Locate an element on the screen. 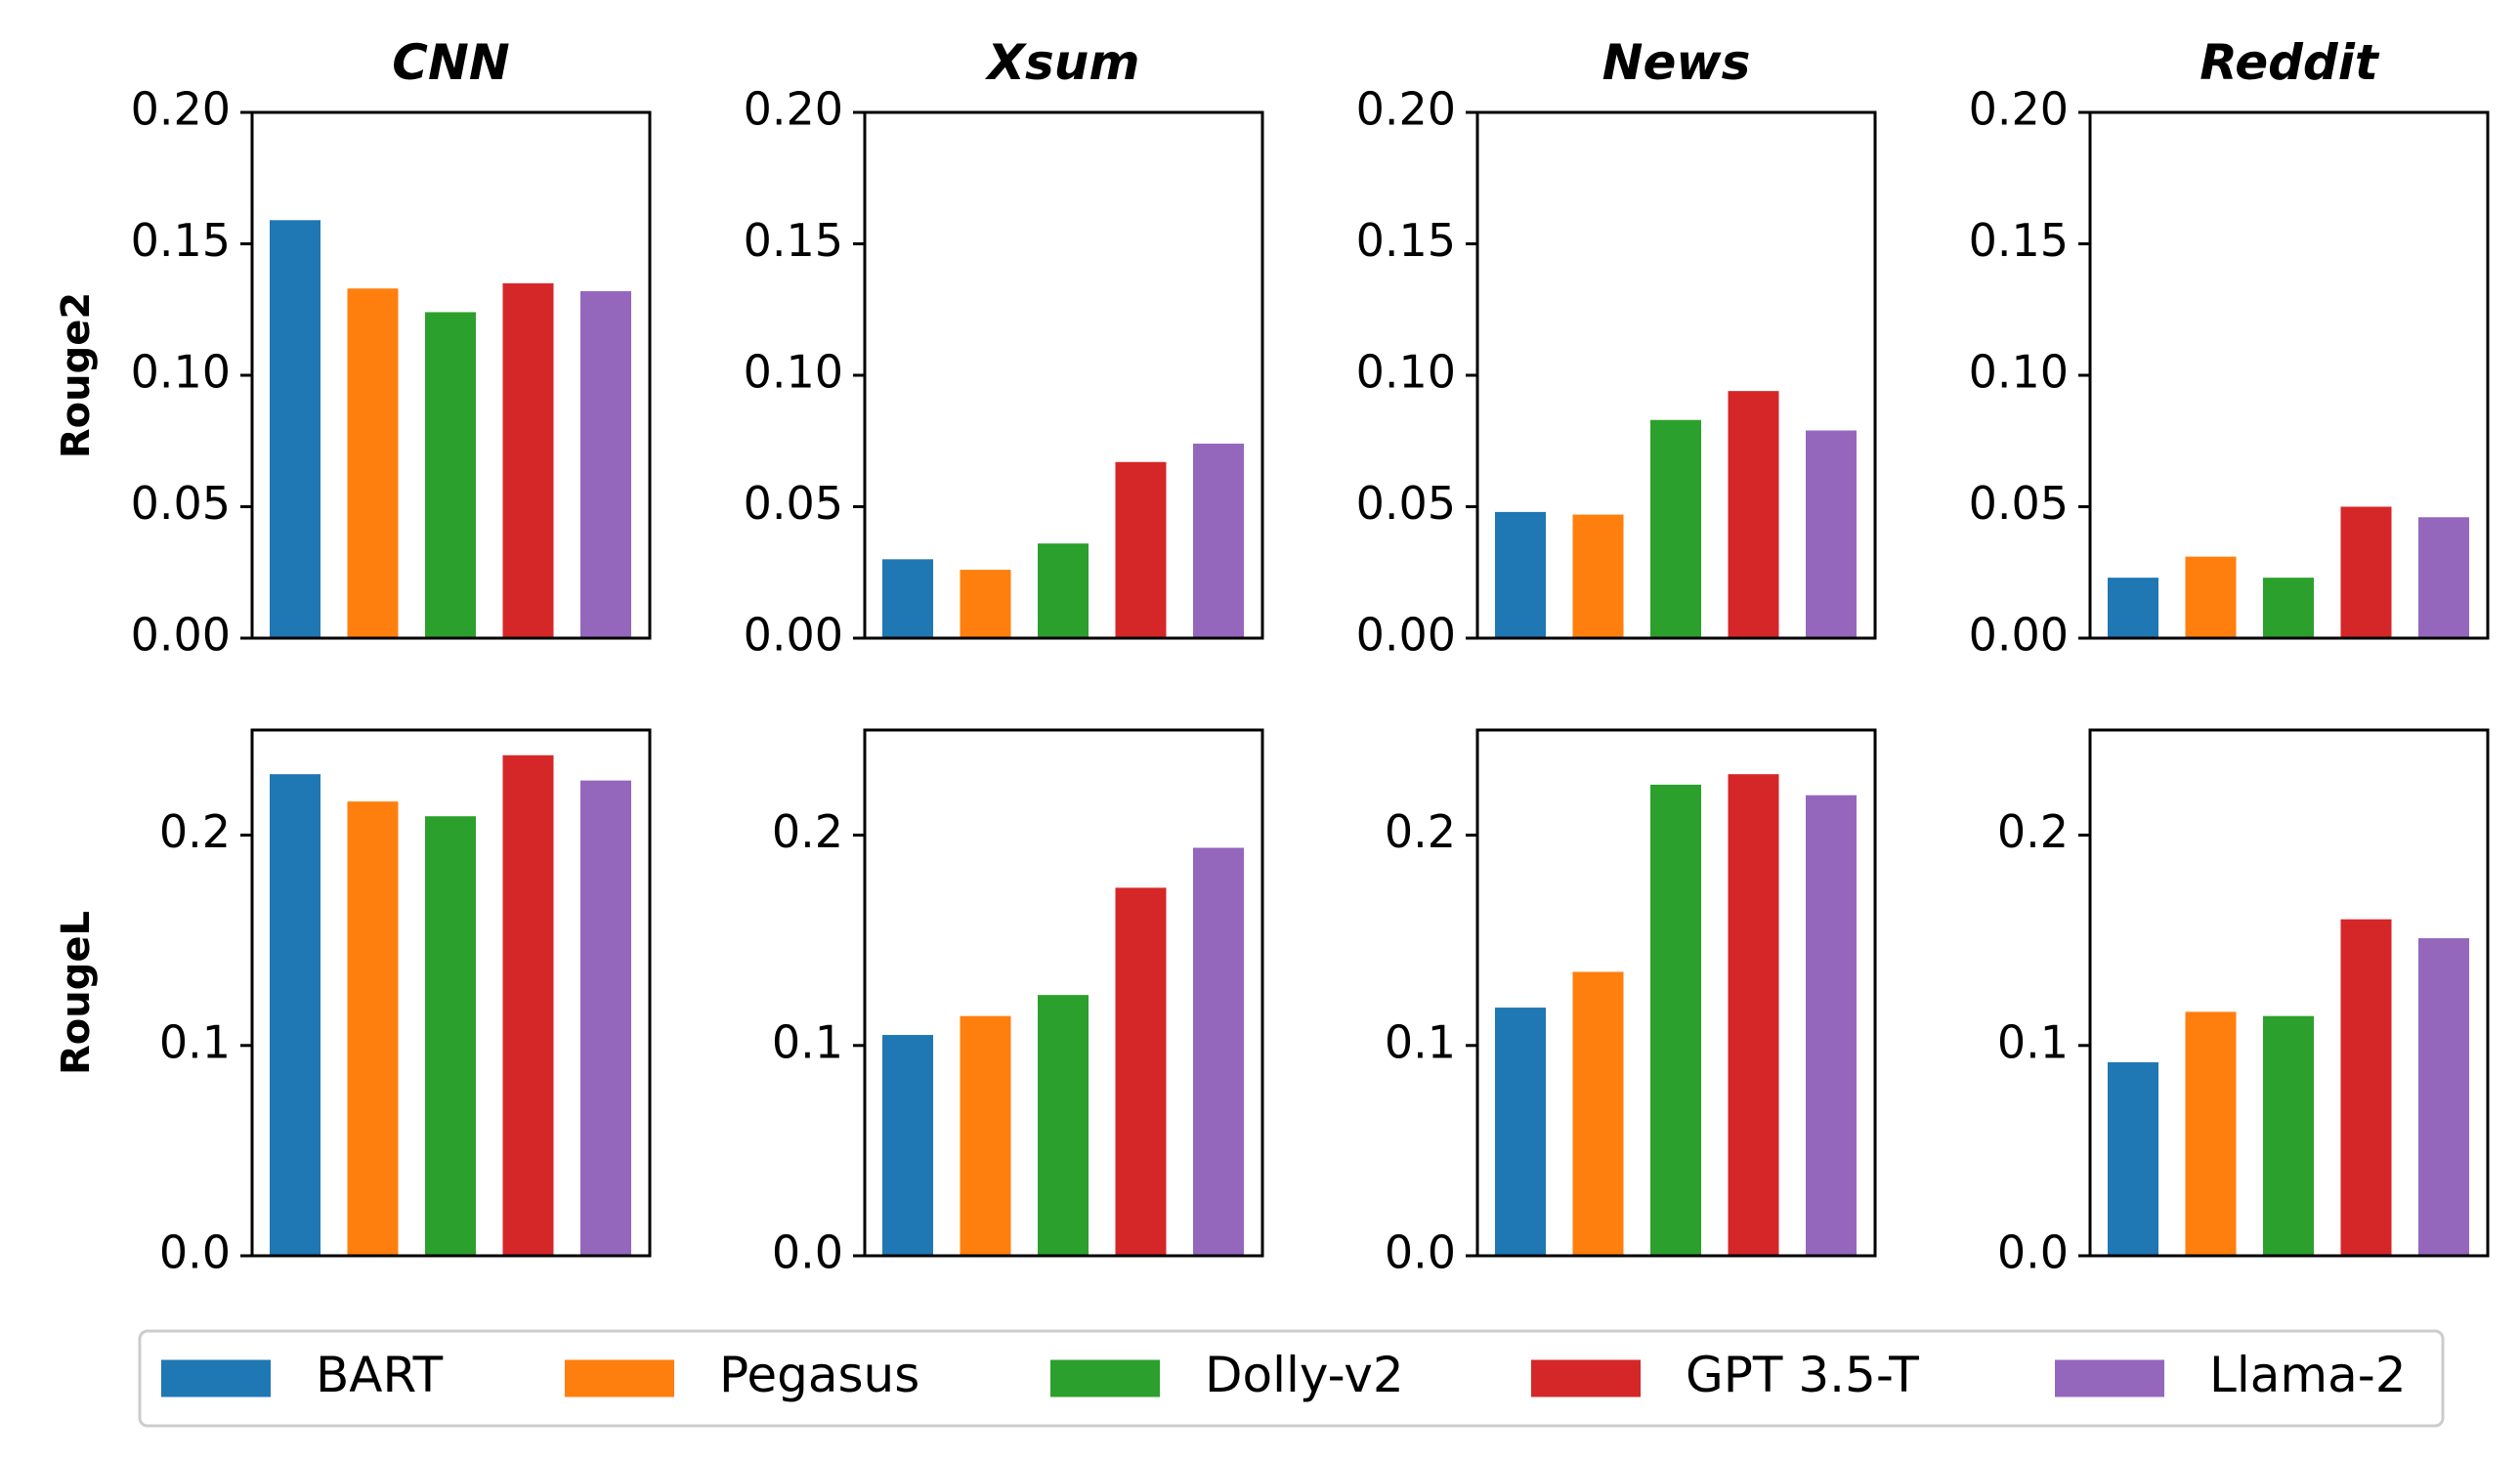  panel-rouge2-xsum: Xsum 0.00 0.05 0.10 0.15 0.20 is located at coordinates (1004, 348).